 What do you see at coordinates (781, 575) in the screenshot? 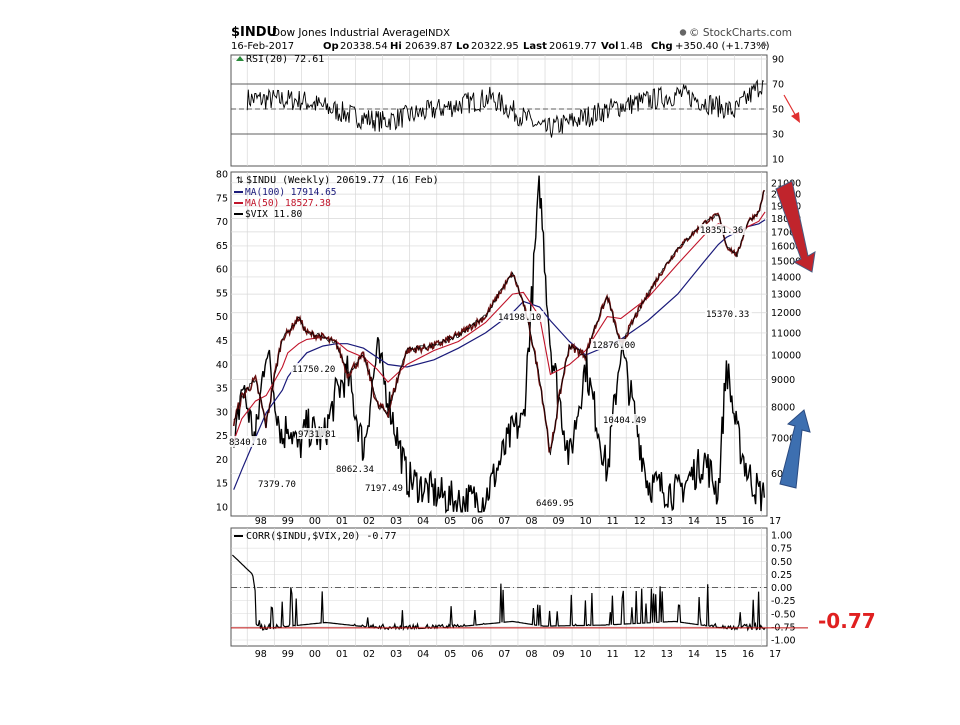
I see `corr-tick-label: 0.25` at bounding box center [781, 575].